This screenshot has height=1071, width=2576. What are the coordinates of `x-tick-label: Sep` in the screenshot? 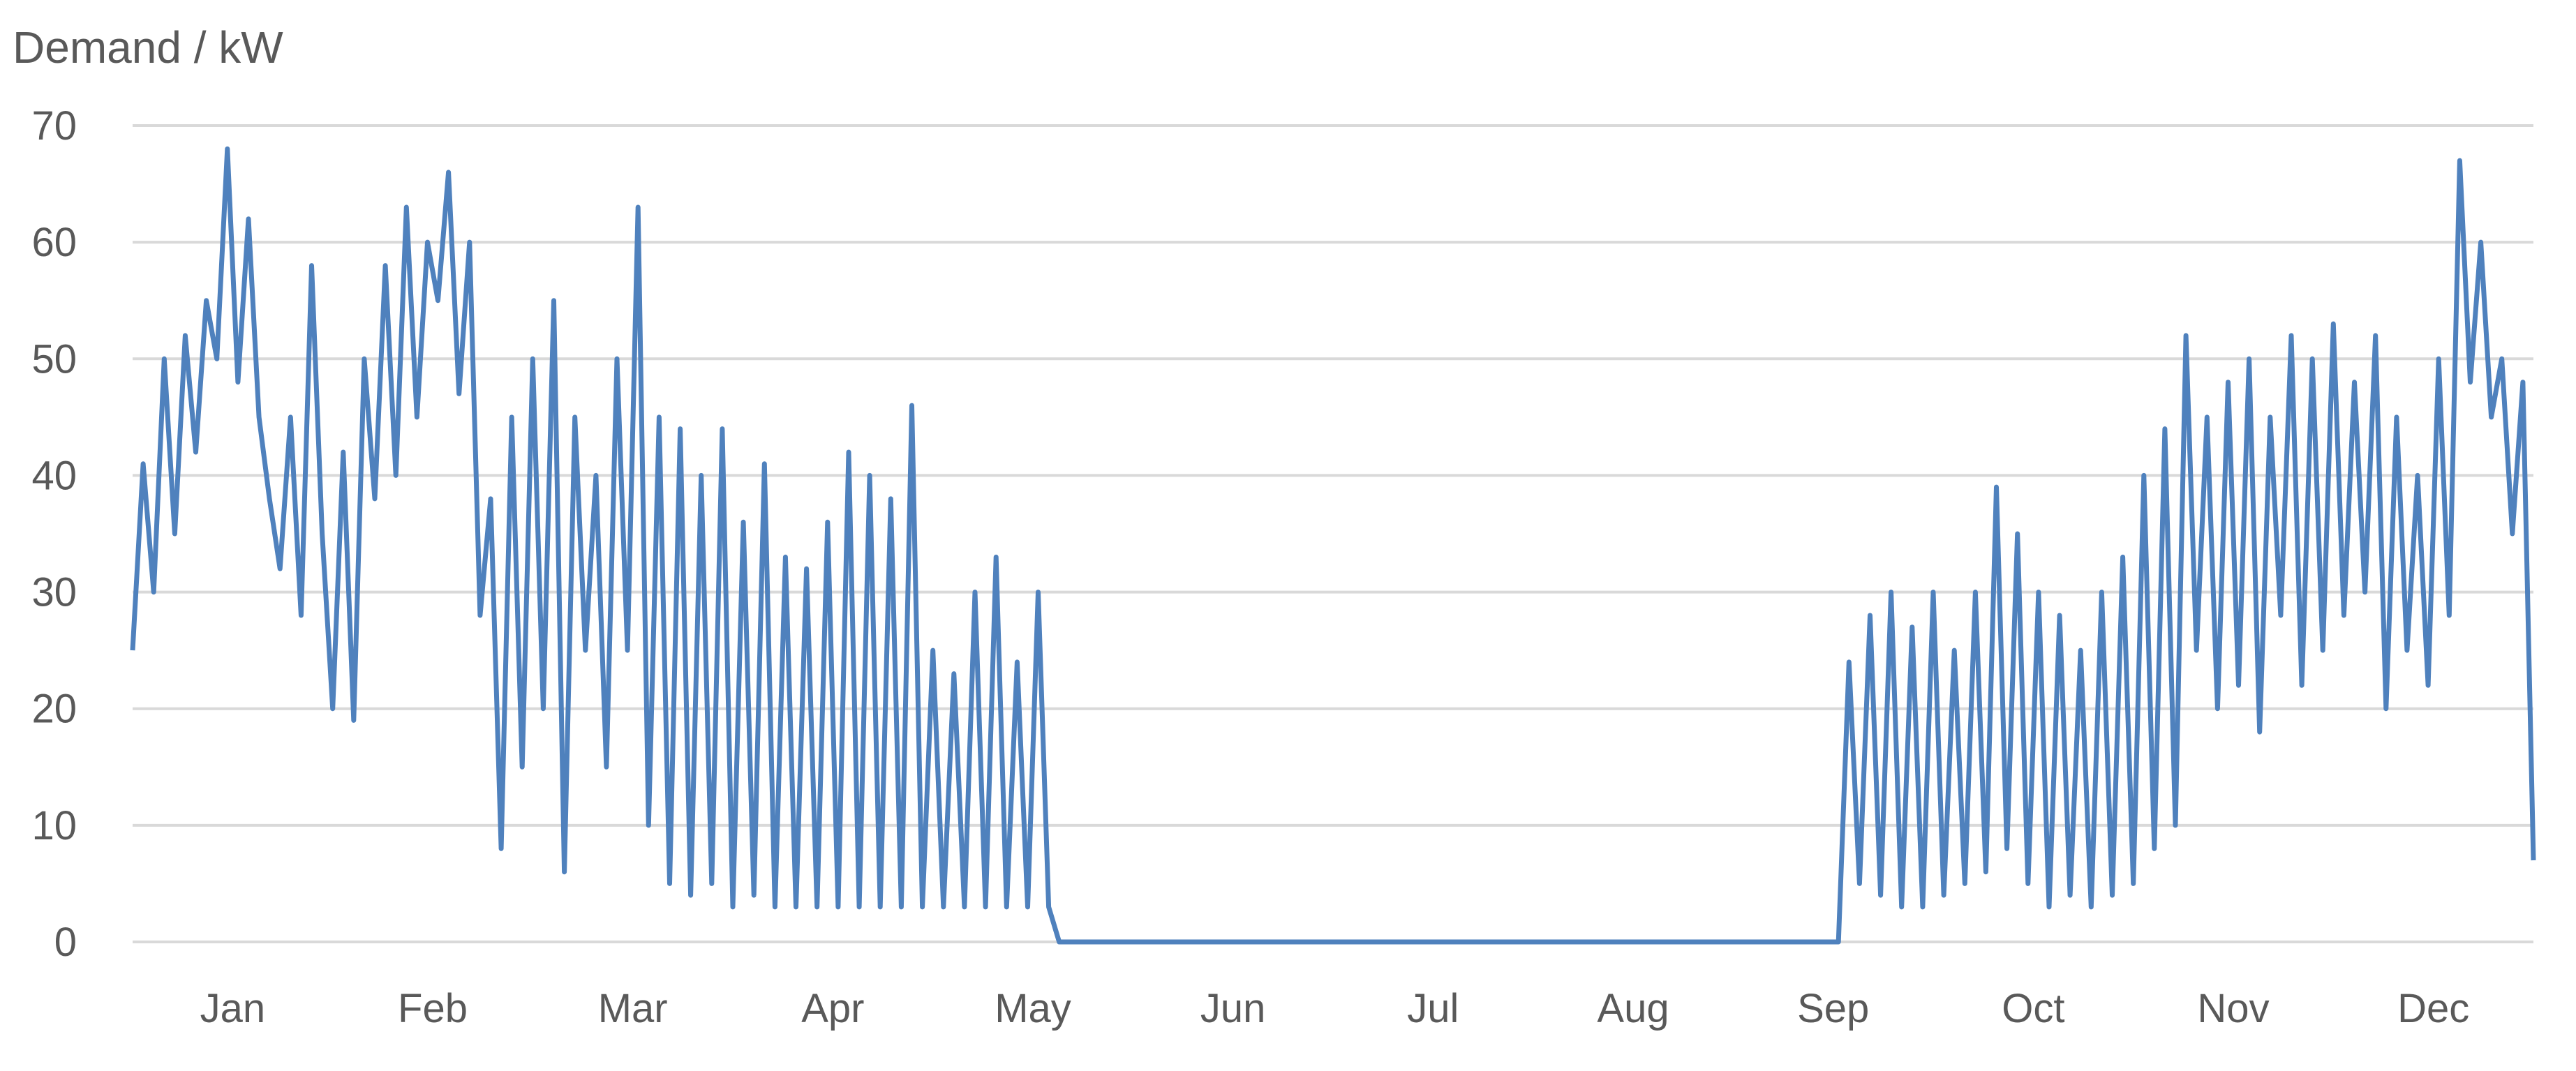 It's located at (1833, 1009).